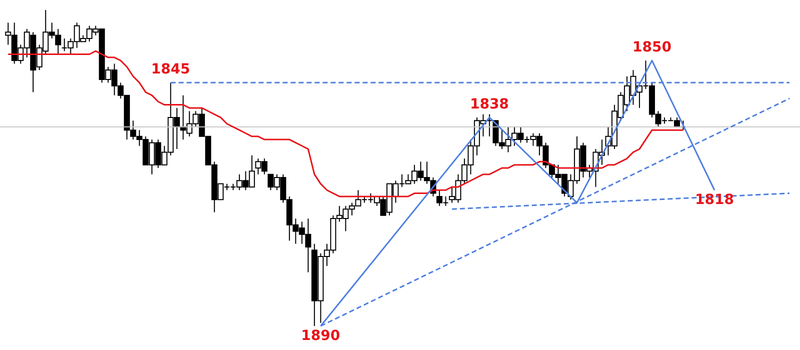 The image size is (800, 350). What do you see at coordinates (320, 336) in the screenshot?
I see `annotation: 1890` at bounding box center [320, 336].